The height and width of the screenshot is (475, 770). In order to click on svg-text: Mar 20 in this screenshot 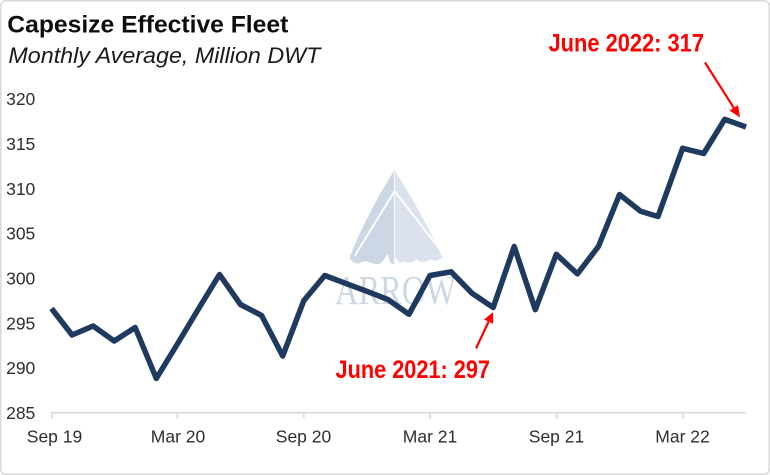, I will do `click(178, 437)`.